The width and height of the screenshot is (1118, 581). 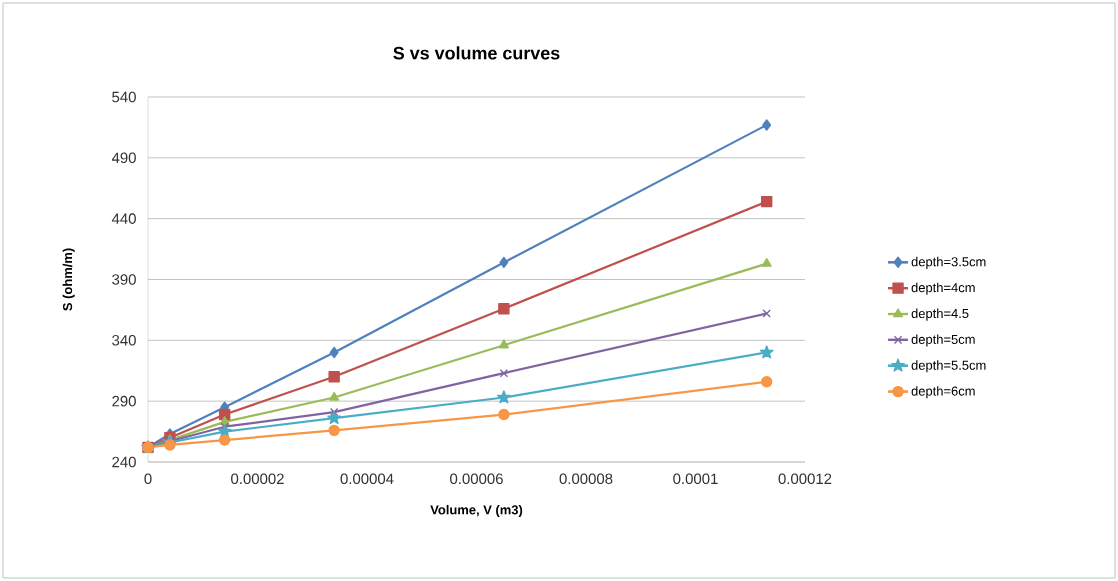 I want to click on y-tick-label: 540, so click(x=124, y=97).